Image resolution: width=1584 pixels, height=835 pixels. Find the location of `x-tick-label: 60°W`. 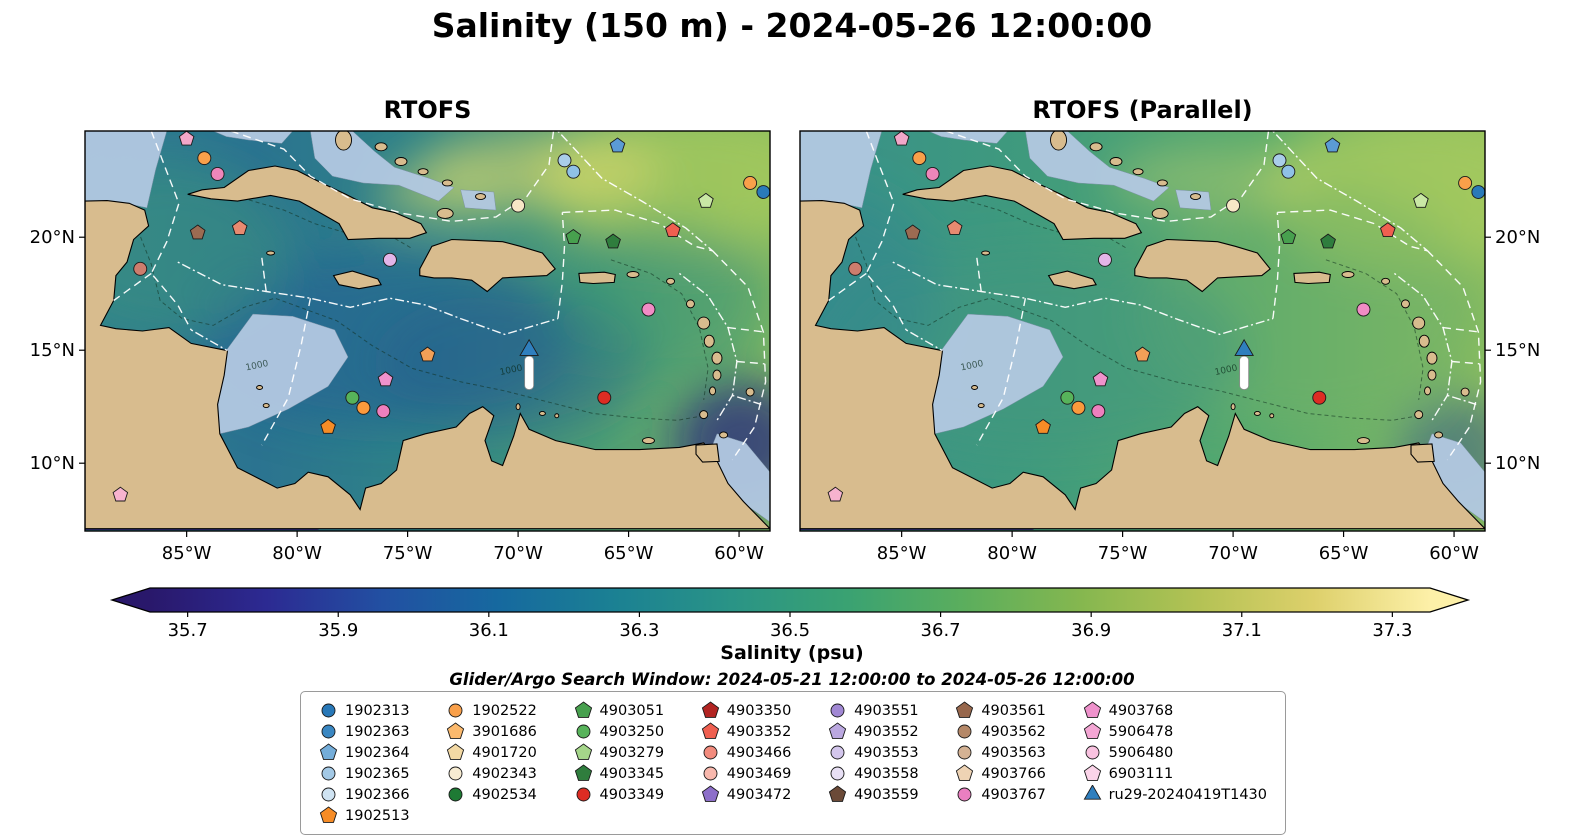

x-tick-label: 60°W is located at coordinates (739, 553).